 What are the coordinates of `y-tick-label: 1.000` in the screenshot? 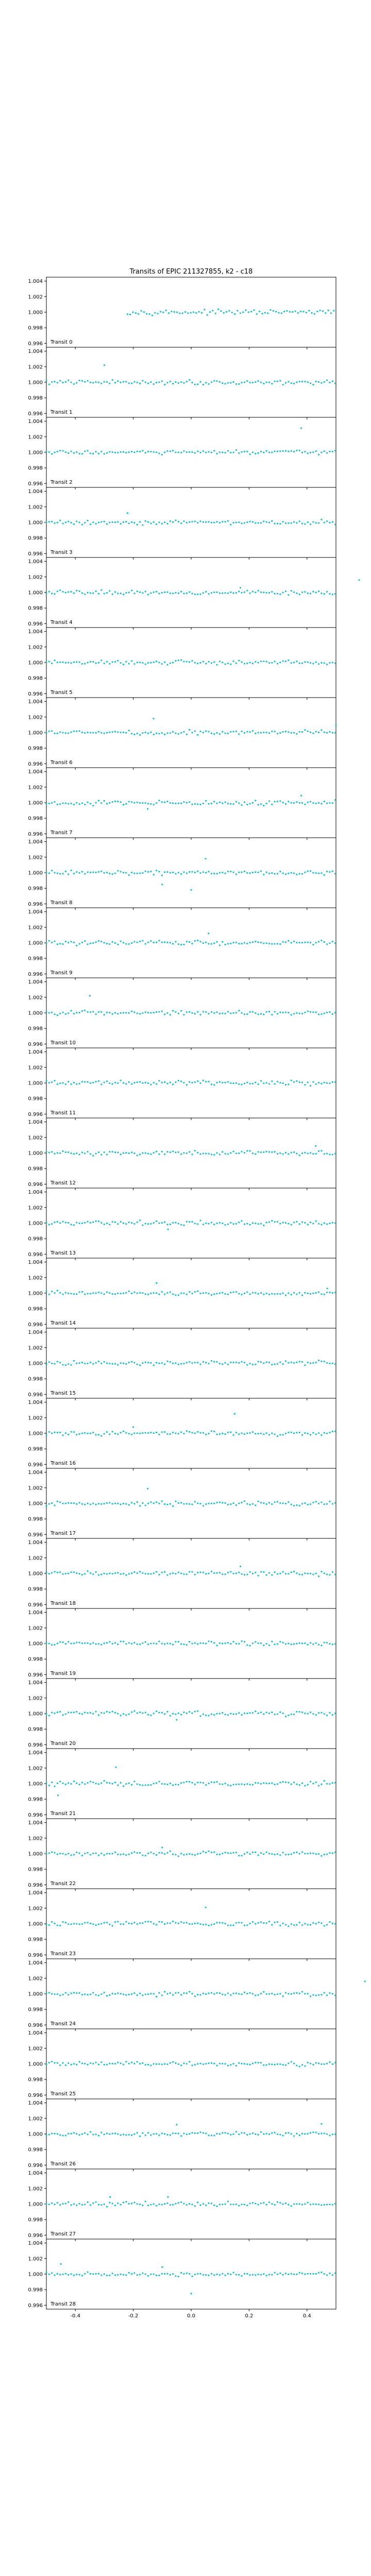 It's located at (35, 1434).